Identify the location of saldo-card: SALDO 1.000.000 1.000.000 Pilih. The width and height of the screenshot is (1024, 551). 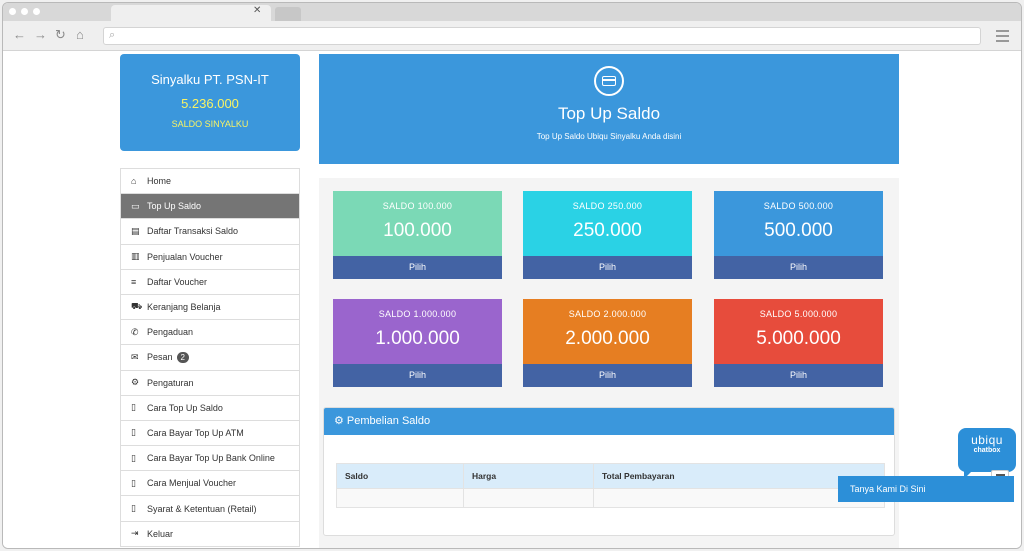
(417, 343).